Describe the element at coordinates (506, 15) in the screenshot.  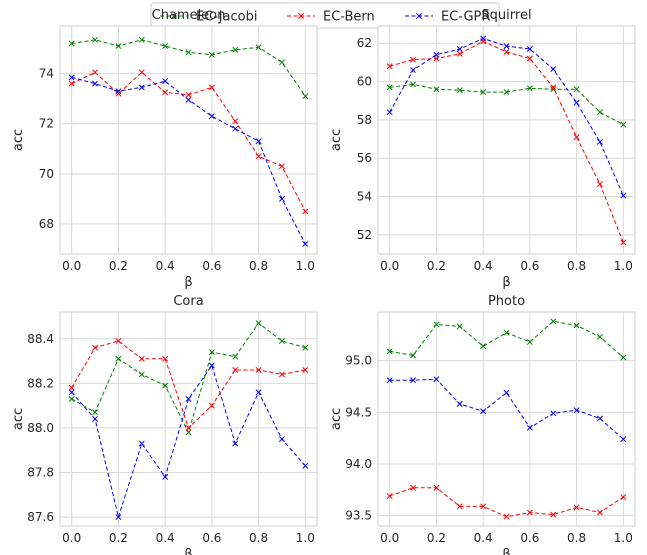
I see `panel-title: Squirrel` at that location.